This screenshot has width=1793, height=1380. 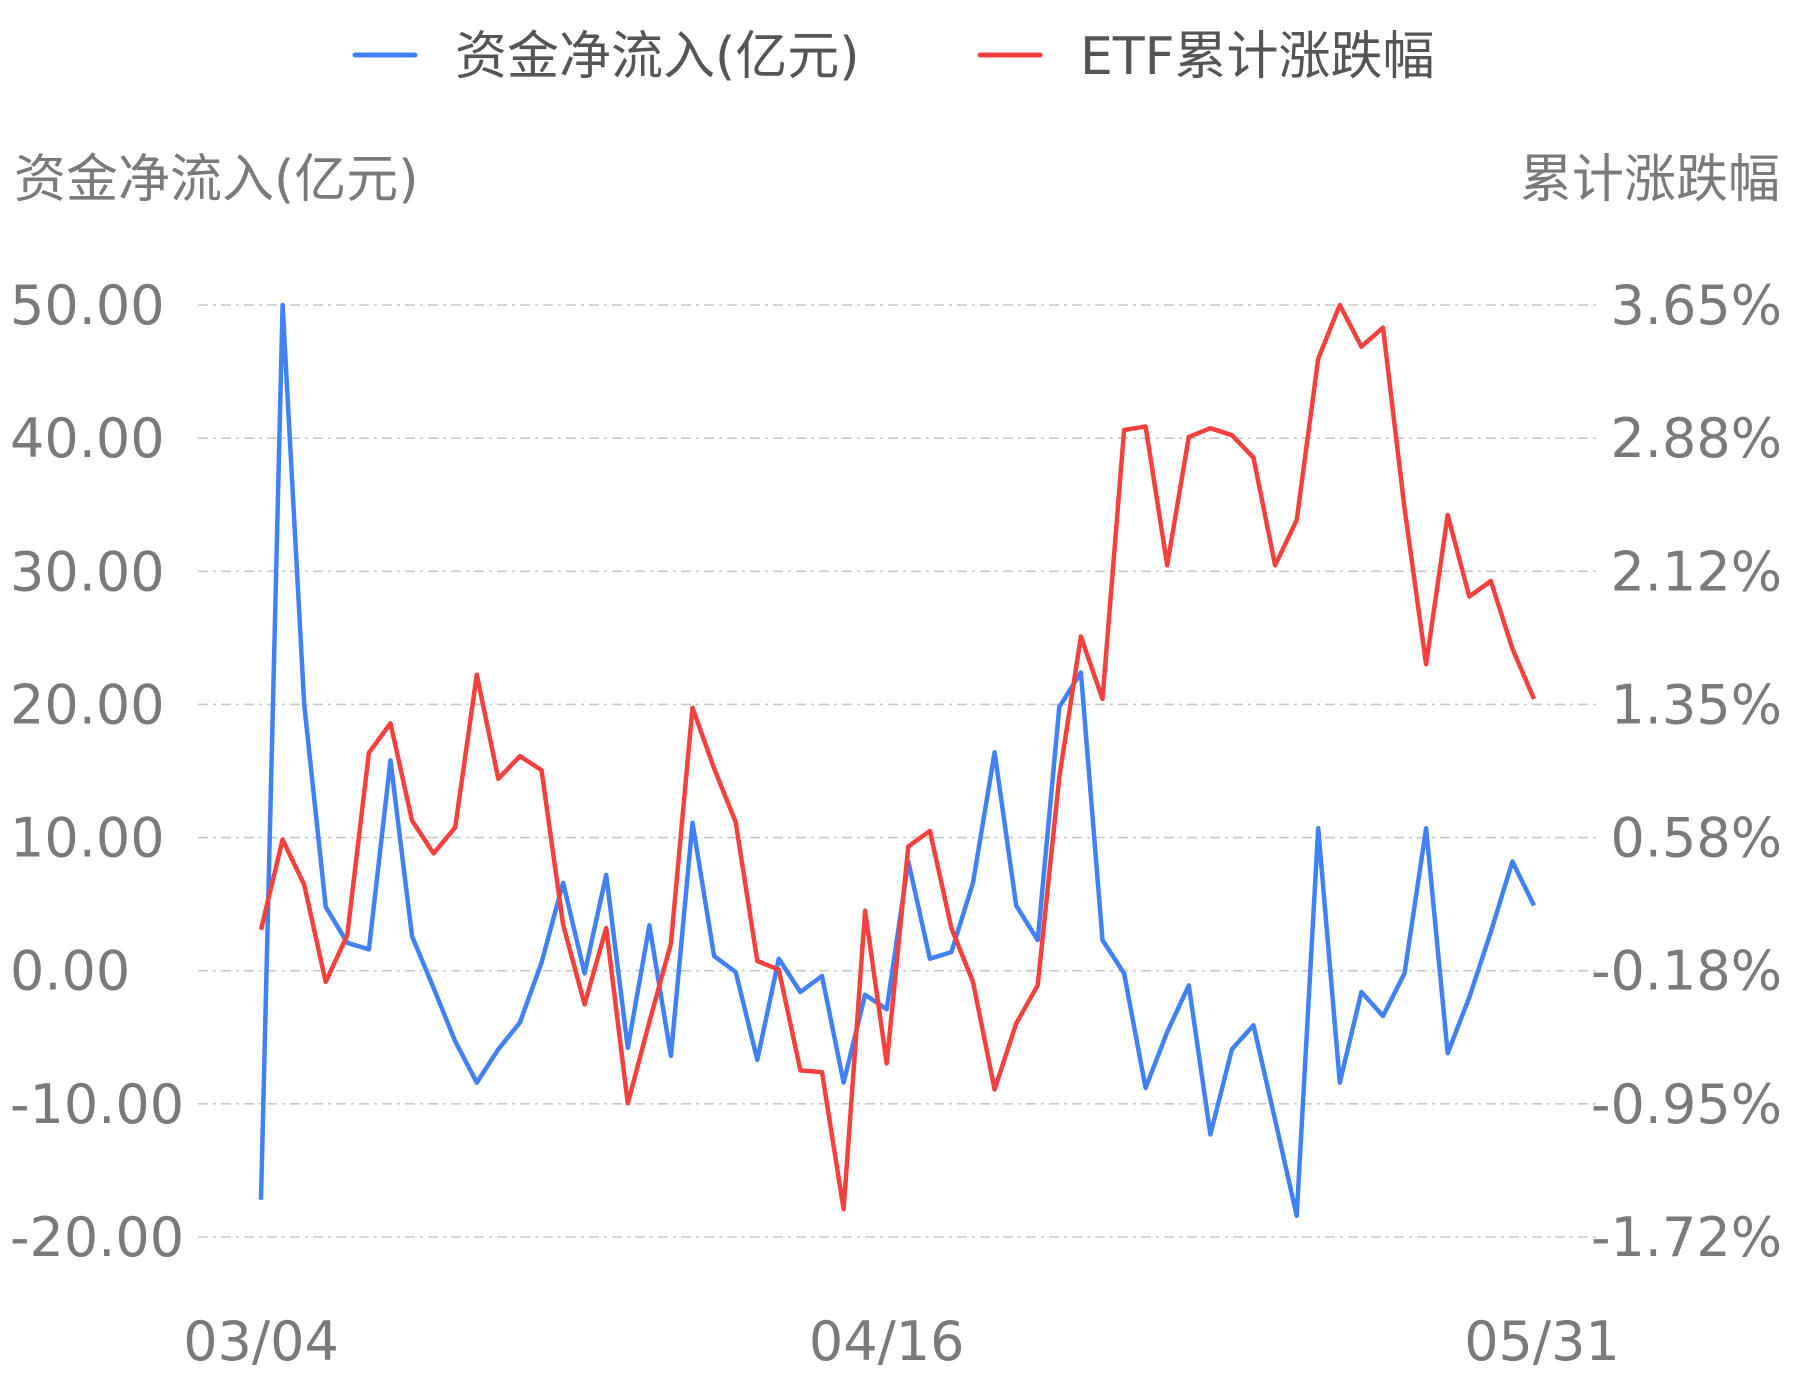 What do you see at coordinates (1696, 838) in the screenshot?
I see `right-tick-label: 0.58%` at bounding box center [1696, 838].